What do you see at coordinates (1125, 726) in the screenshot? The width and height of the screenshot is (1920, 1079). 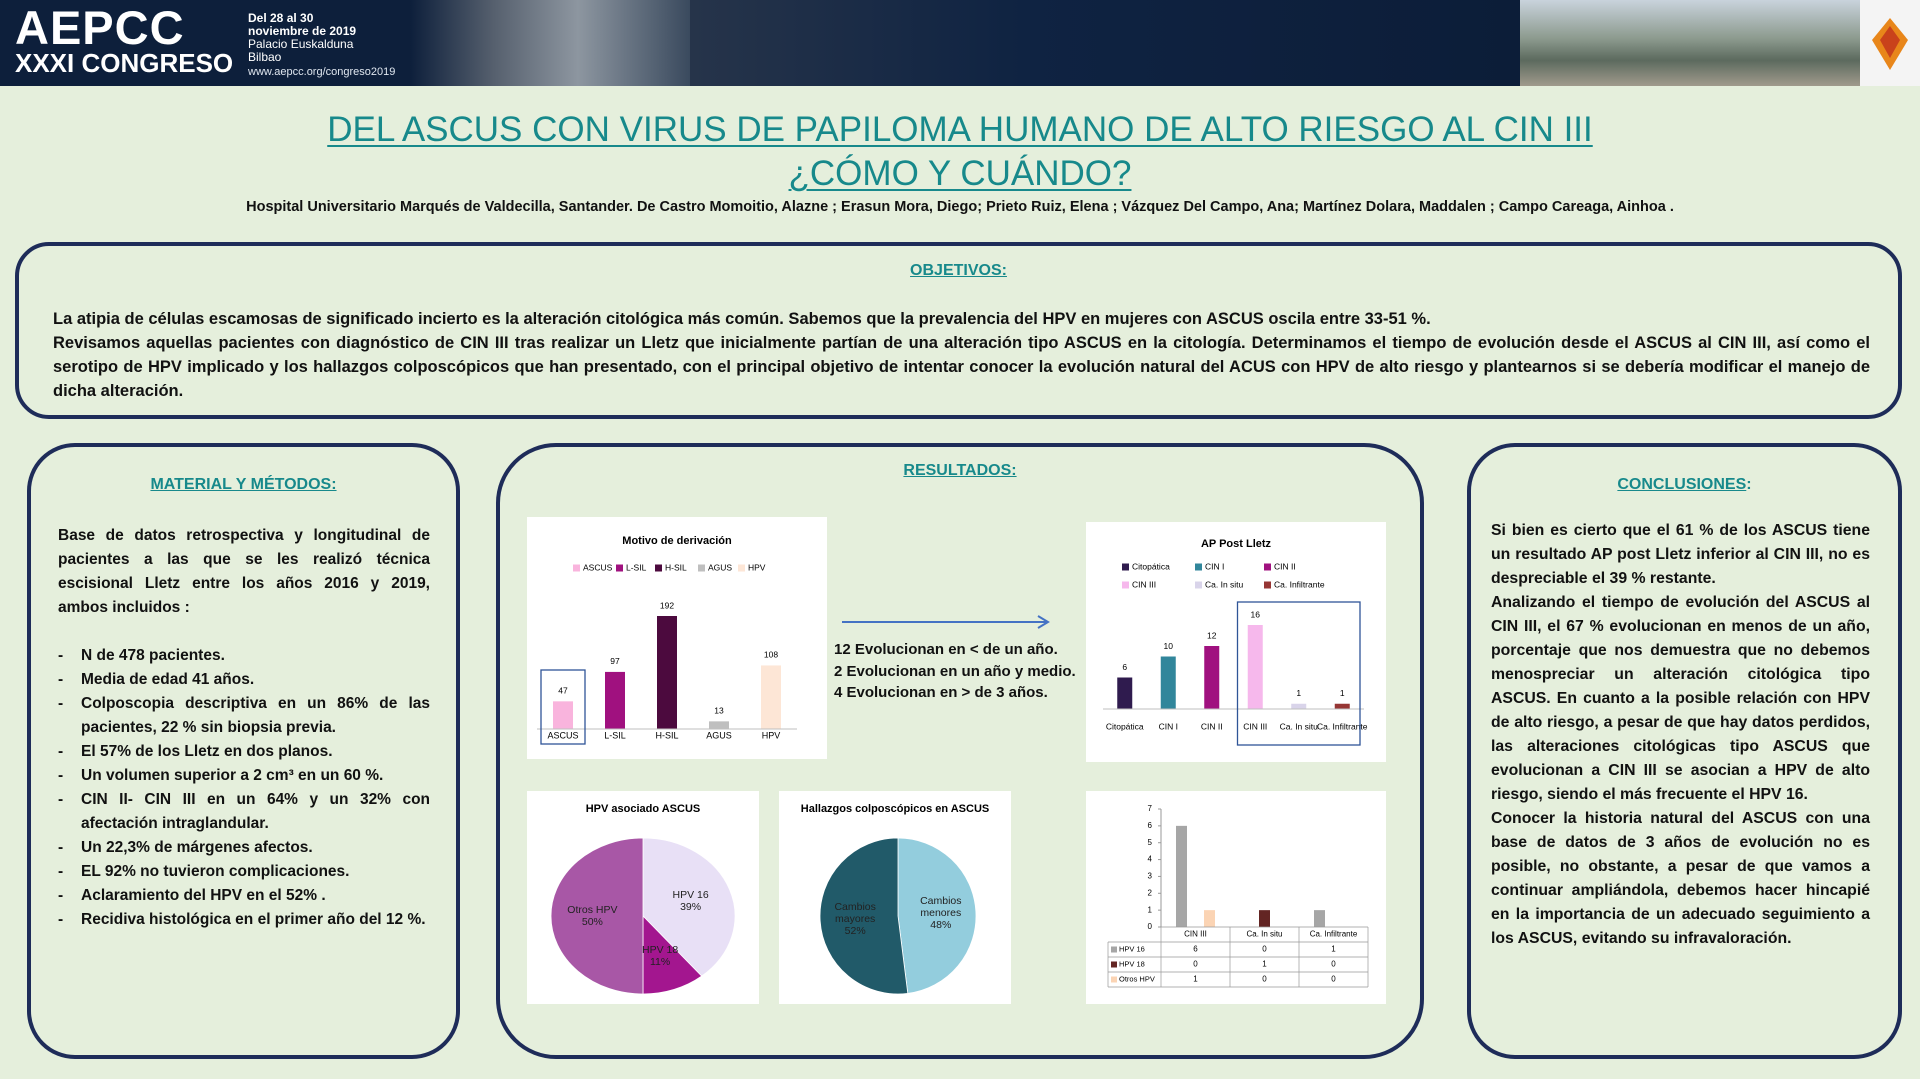 I see `x-tick-label: Citopática` at bounding box center [1125, 726].